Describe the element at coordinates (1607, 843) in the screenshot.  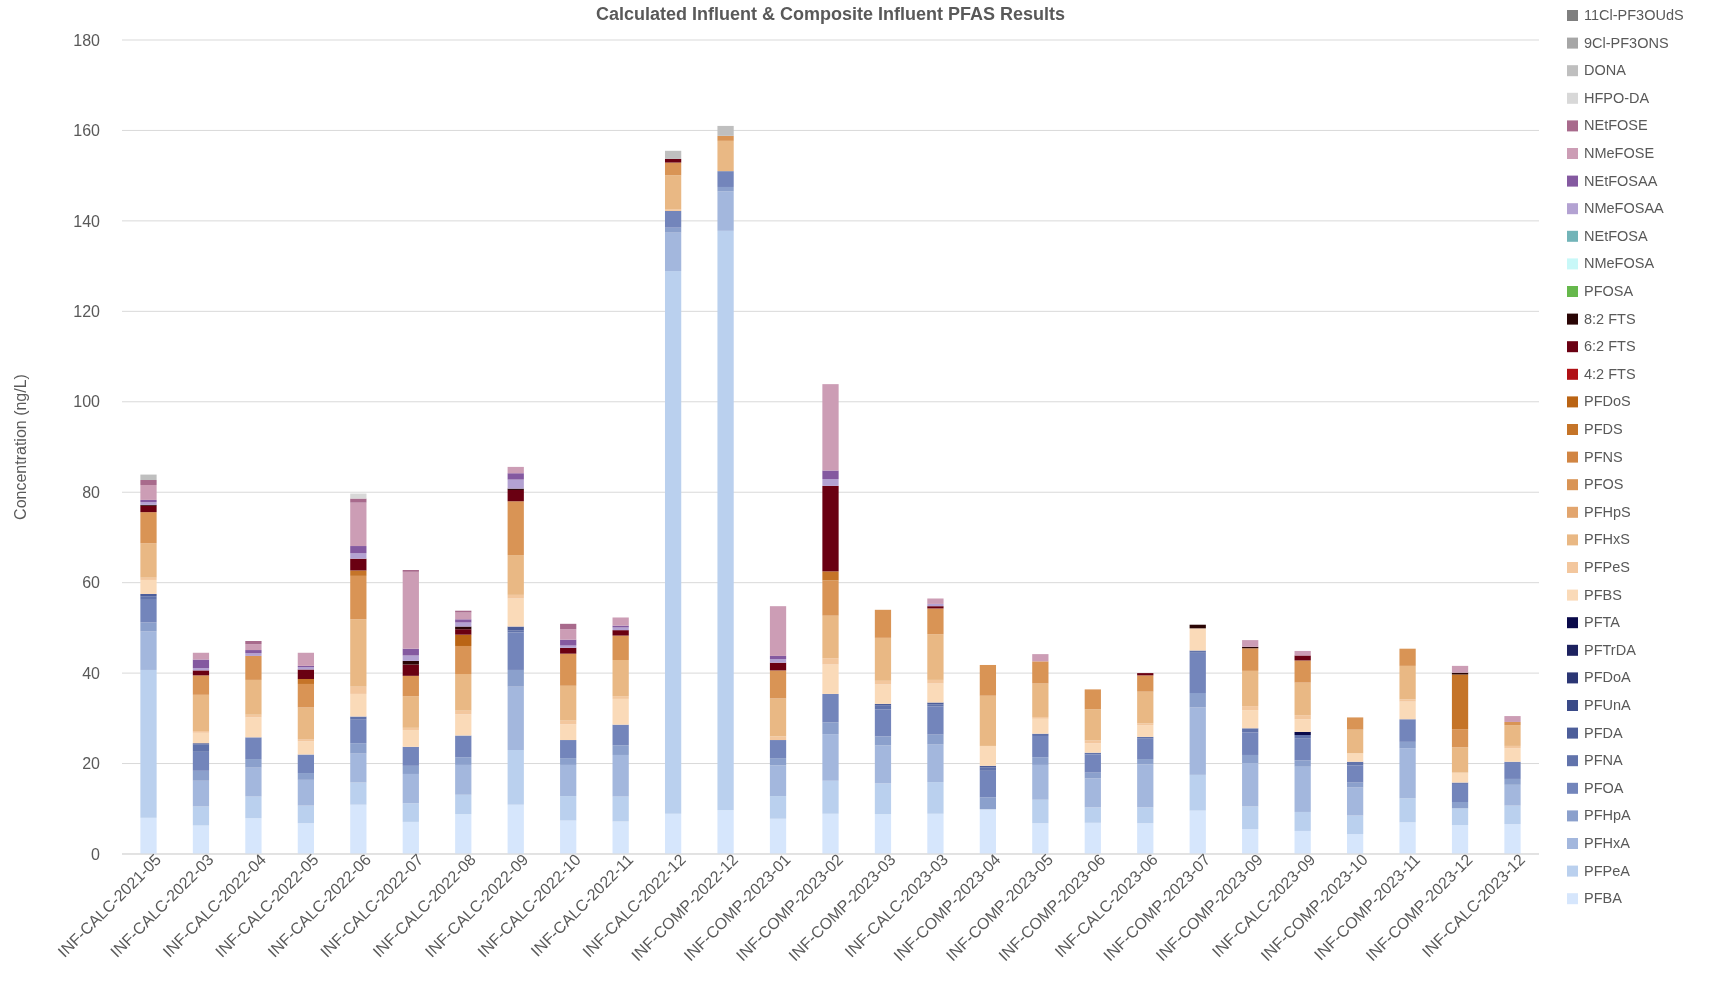
I see `legend-label: PFHxA` at that location.